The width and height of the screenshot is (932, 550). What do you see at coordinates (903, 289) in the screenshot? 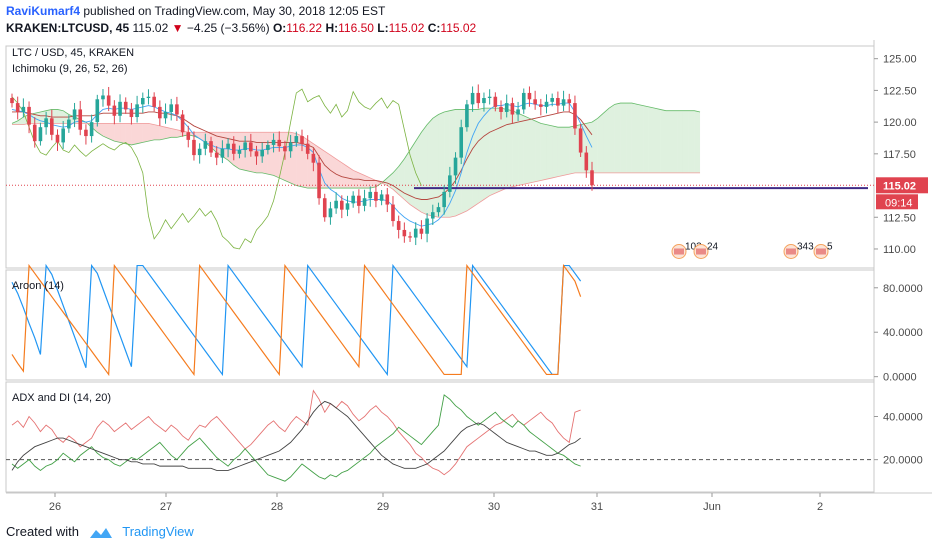
I see `aroon-tick-label: 80.0000` at bounding box center [903, 289].